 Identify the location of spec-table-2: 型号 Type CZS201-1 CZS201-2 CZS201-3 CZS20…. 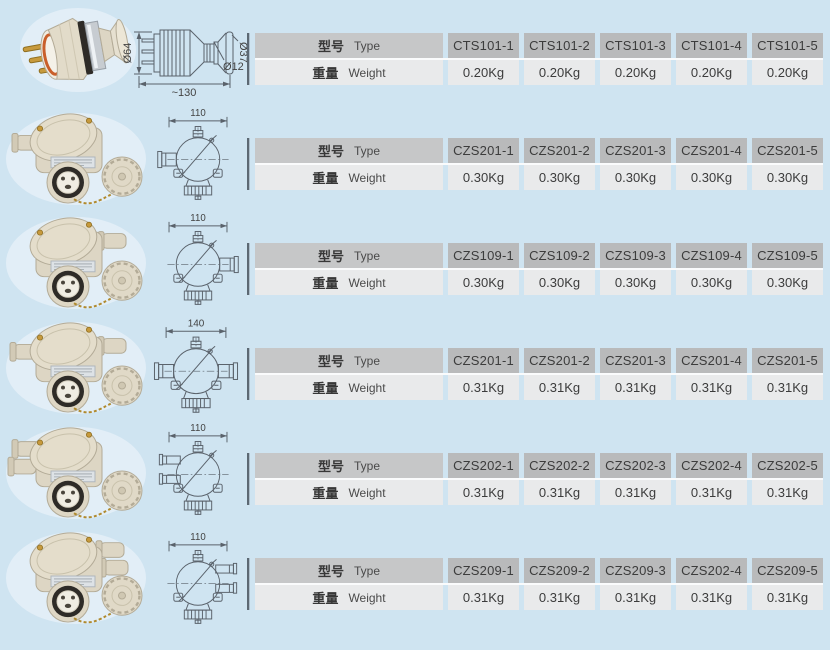
(539, 164).